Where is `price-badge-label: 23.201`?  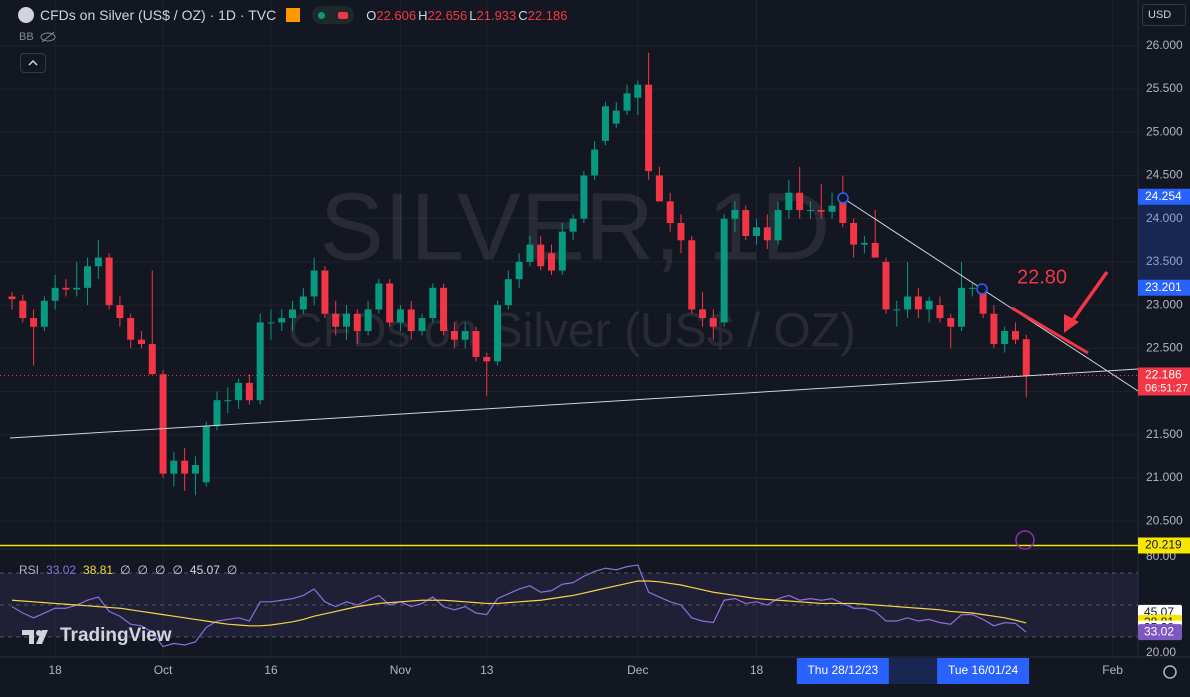 price-badge-label: 23.201 is located at coordinates (1163, 287).